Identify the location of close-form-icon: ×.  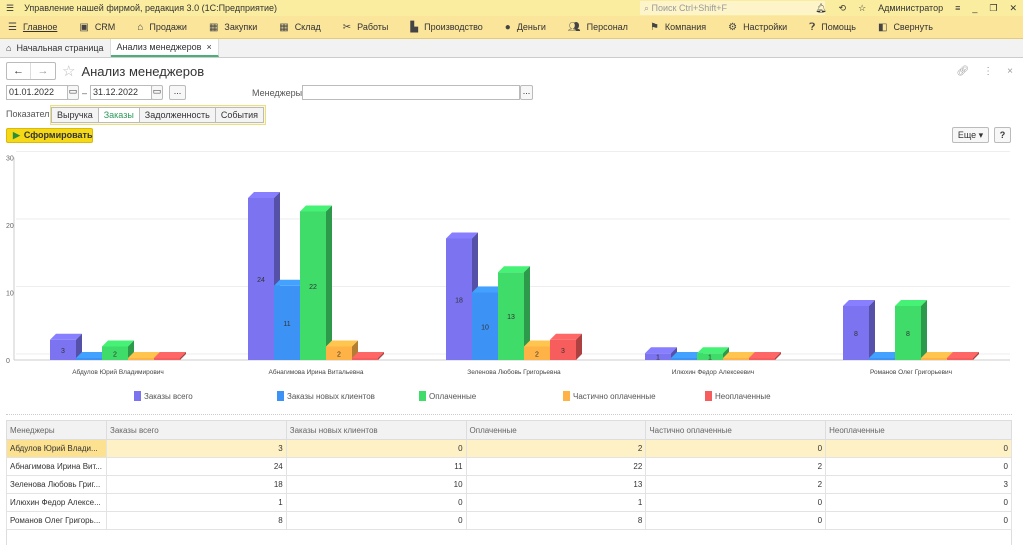
(1010, 71).